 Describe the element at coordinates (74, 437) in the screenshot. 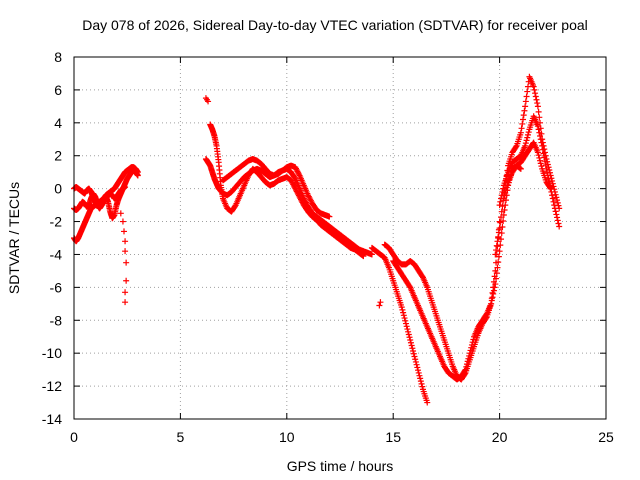

I see `x-tick-label: 0` at that location.